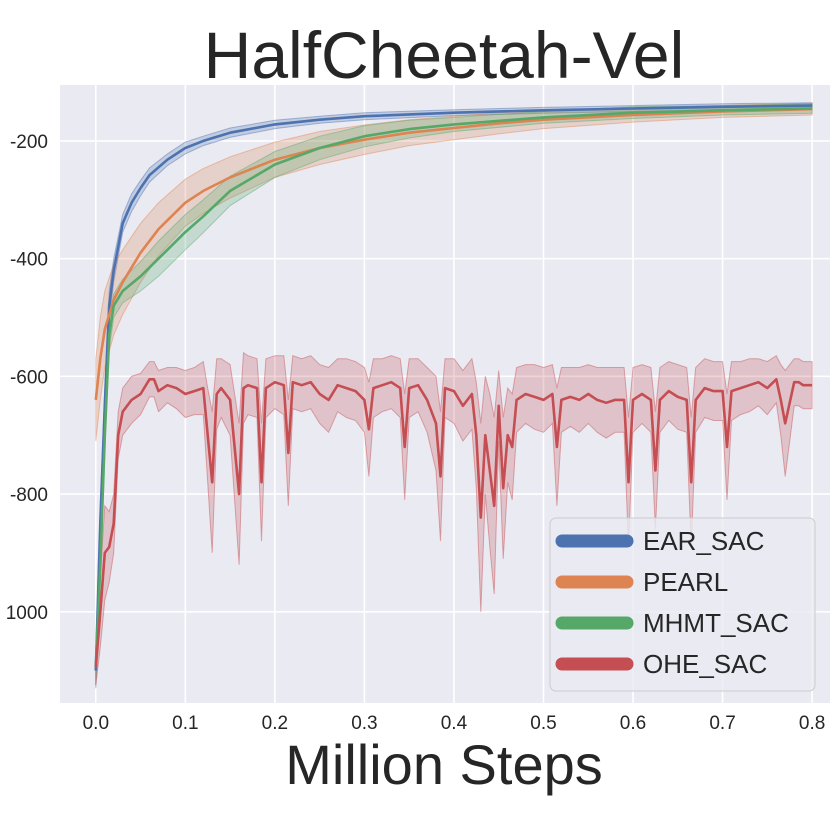  What do you see at coordinates (27, 613) in the screenshot?
I see `y-tick-label: 1000` at bounding box center [27, 613].